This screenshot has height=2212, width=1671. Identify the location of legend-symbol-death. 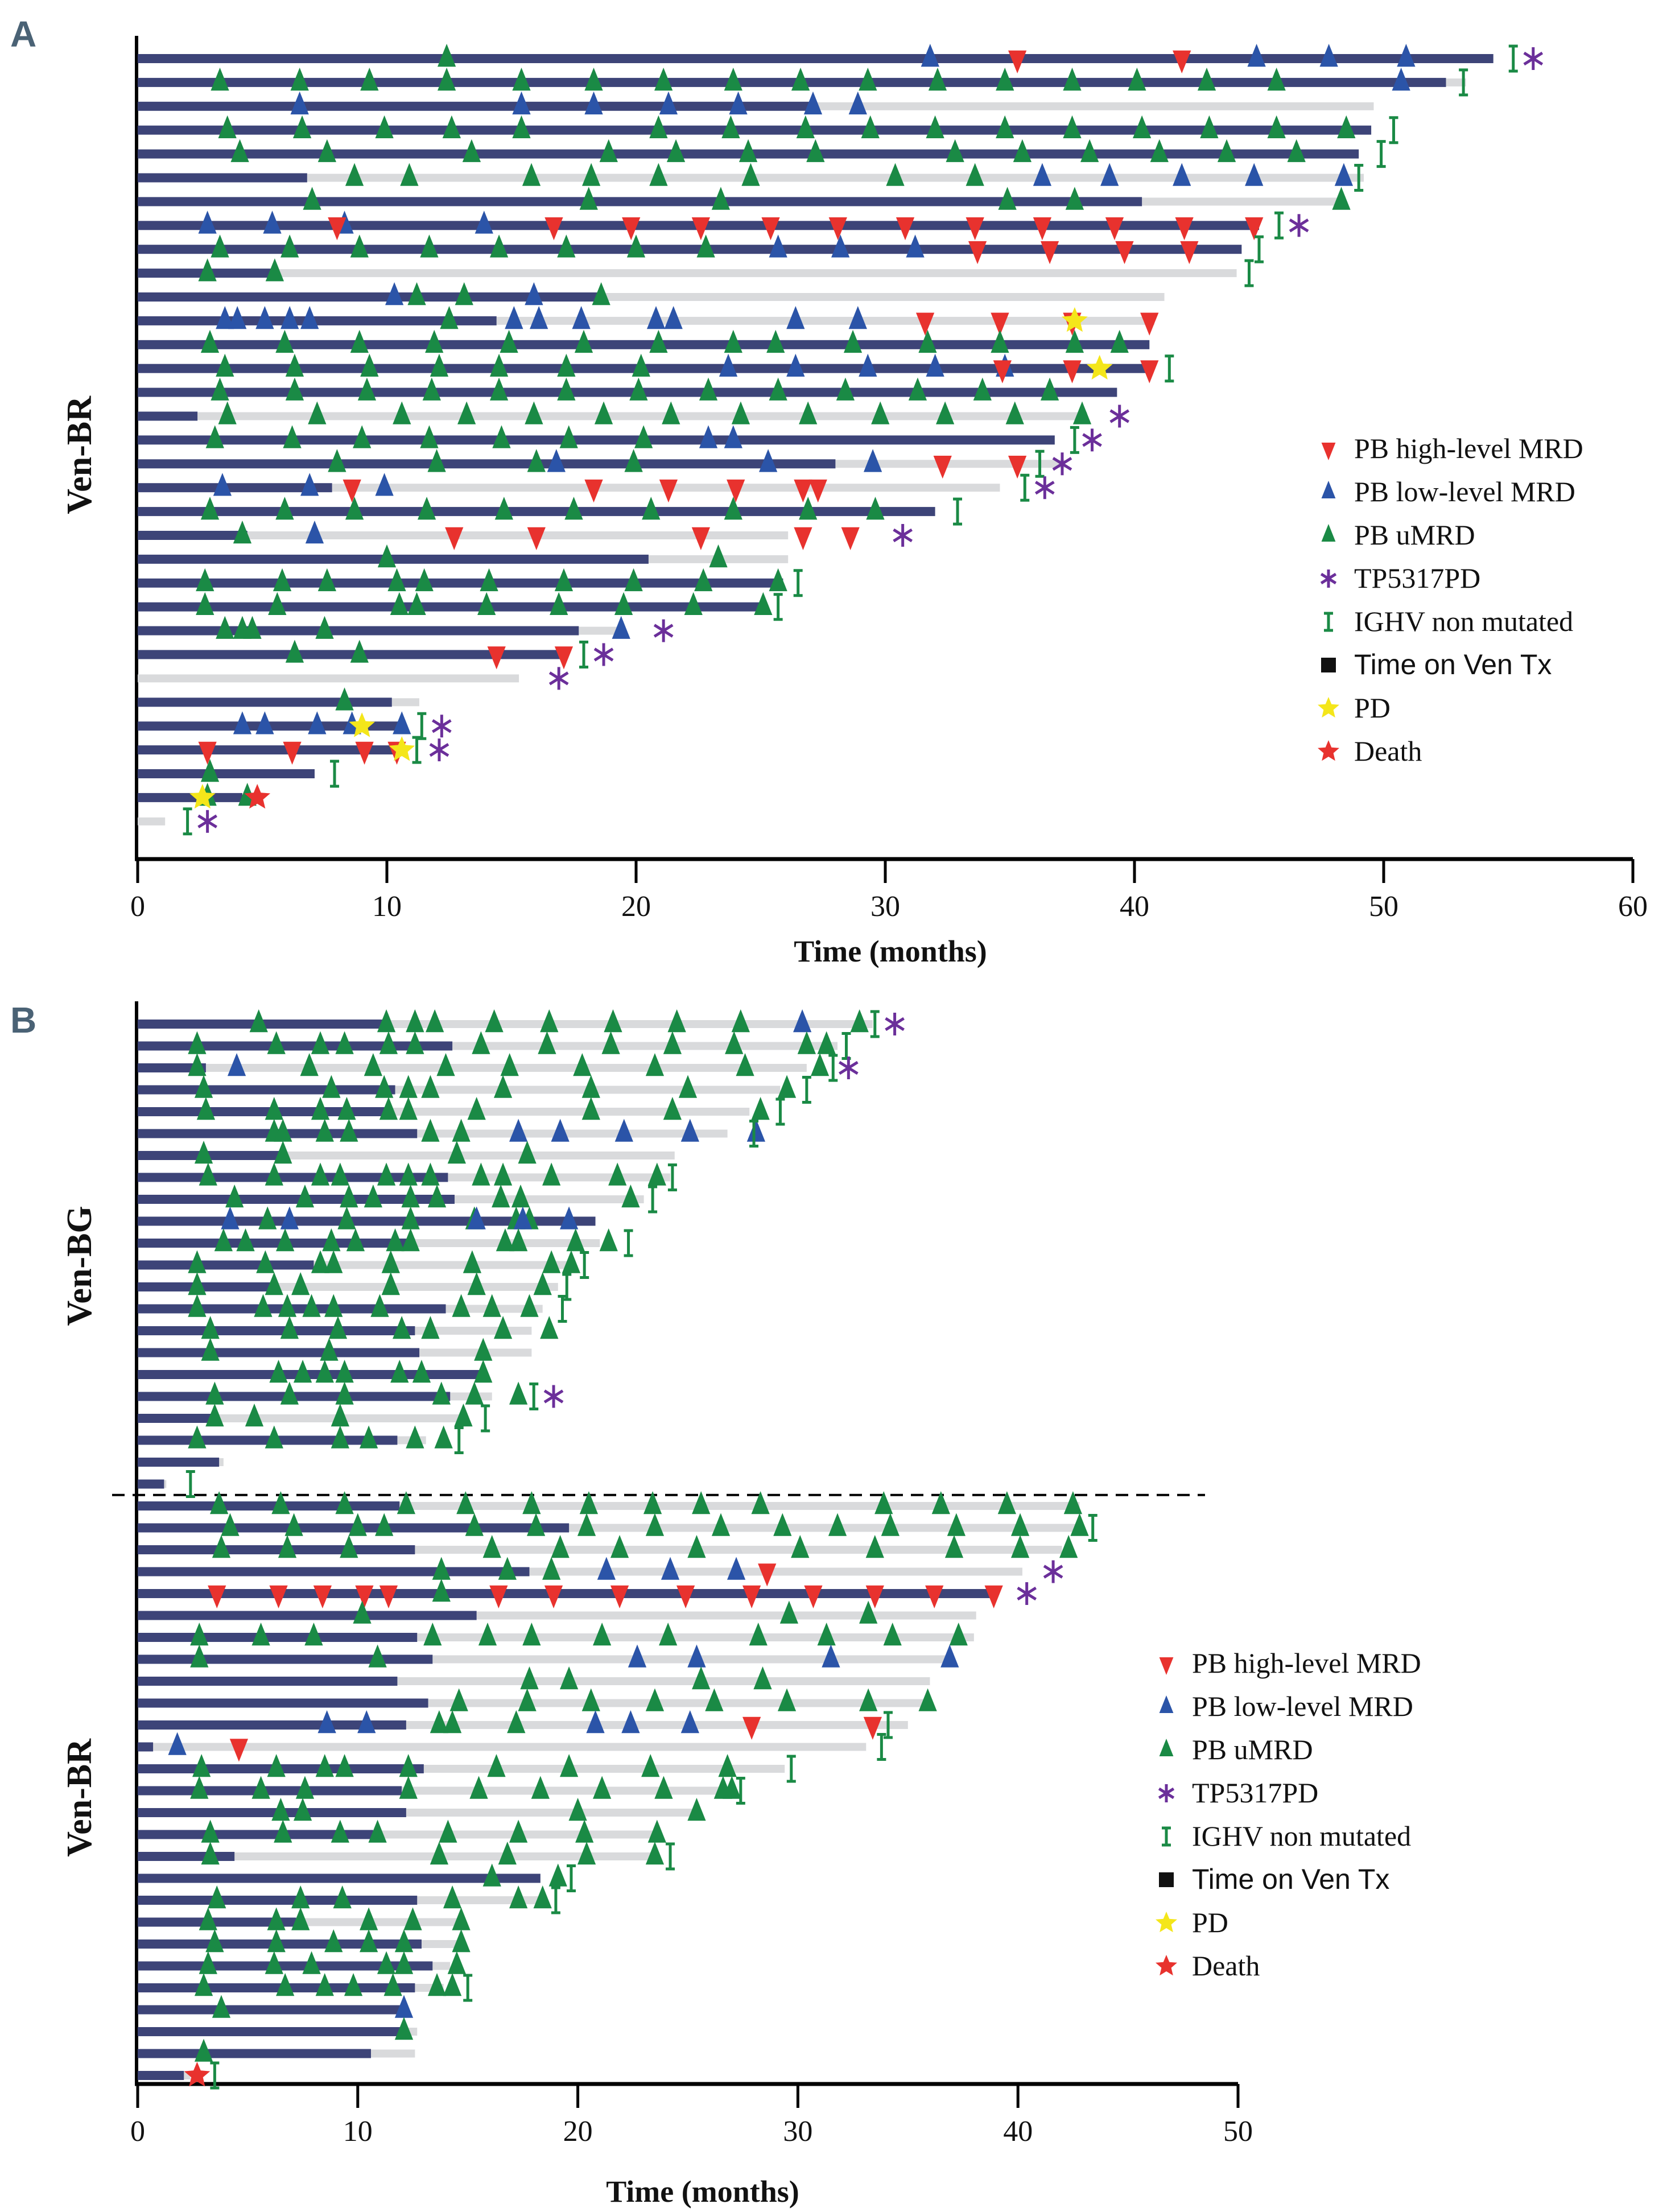
(1167, 1966).